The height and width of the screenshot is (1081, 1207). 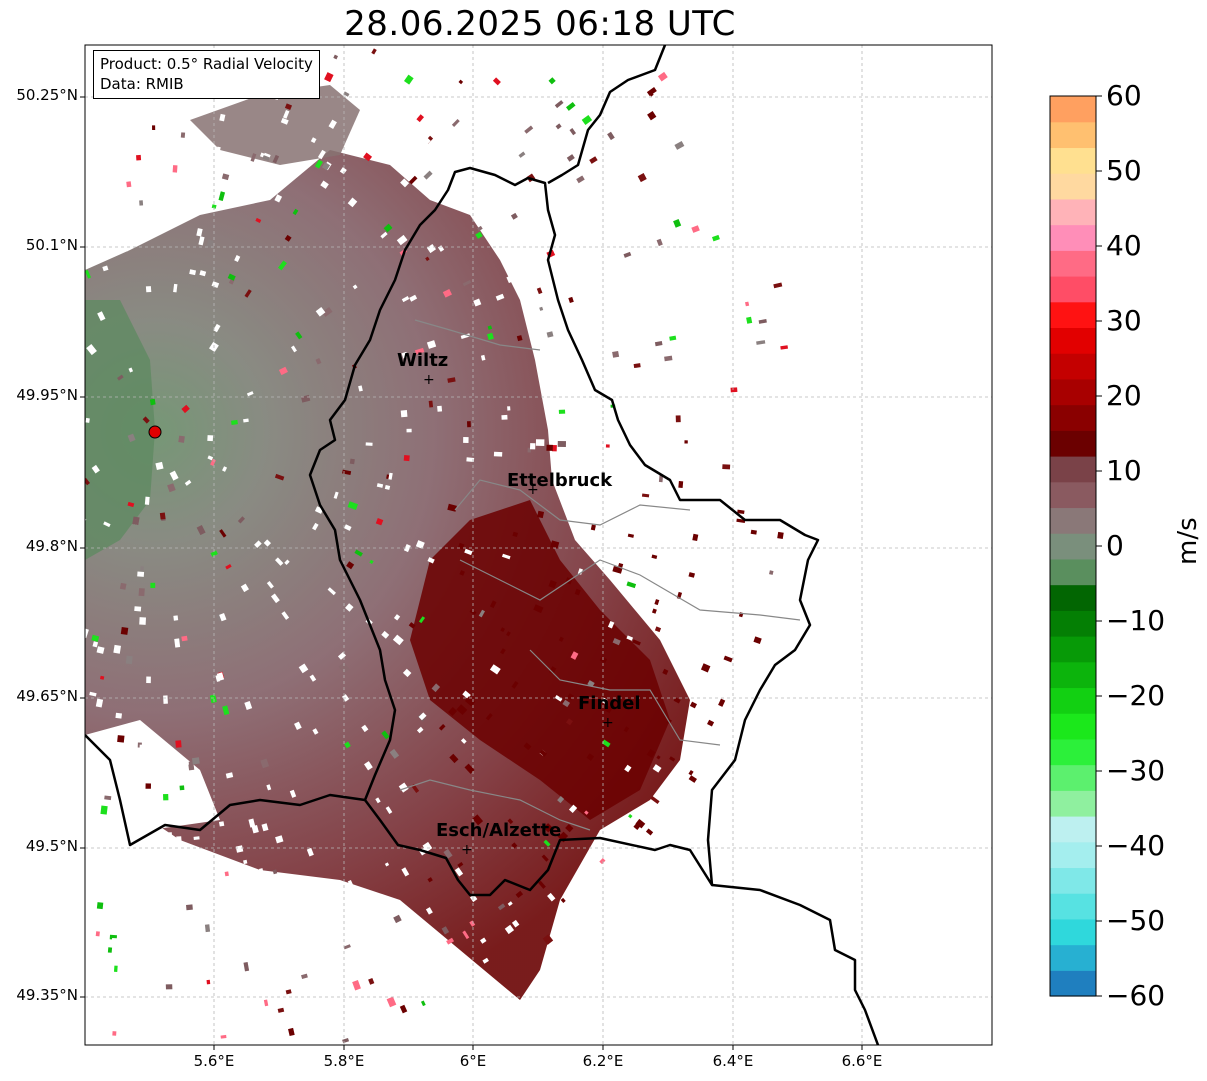 I want to click on colorbar-tick-label: 40, so click(x=1124, y=245).